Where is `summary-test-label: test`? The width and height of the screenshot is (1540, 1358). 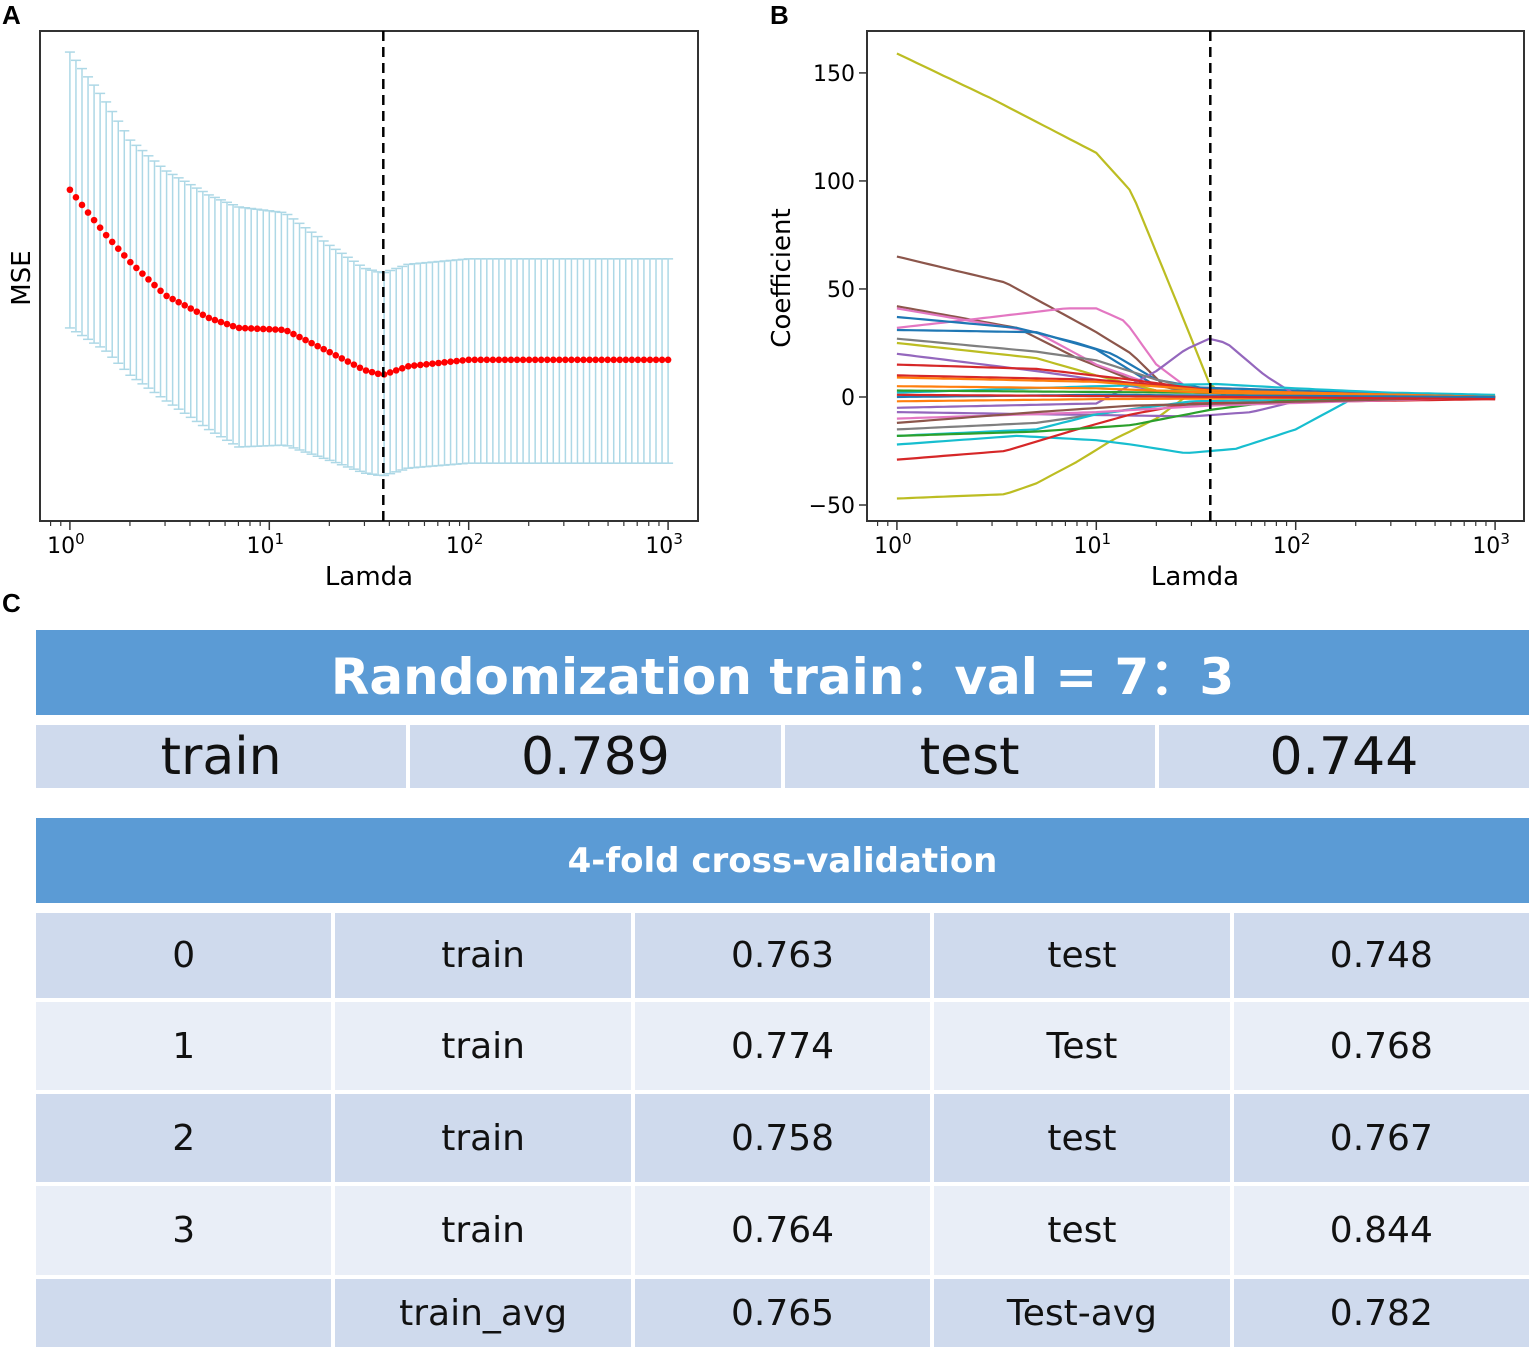
summary-test-label: test is located at coordinates (969, 756).